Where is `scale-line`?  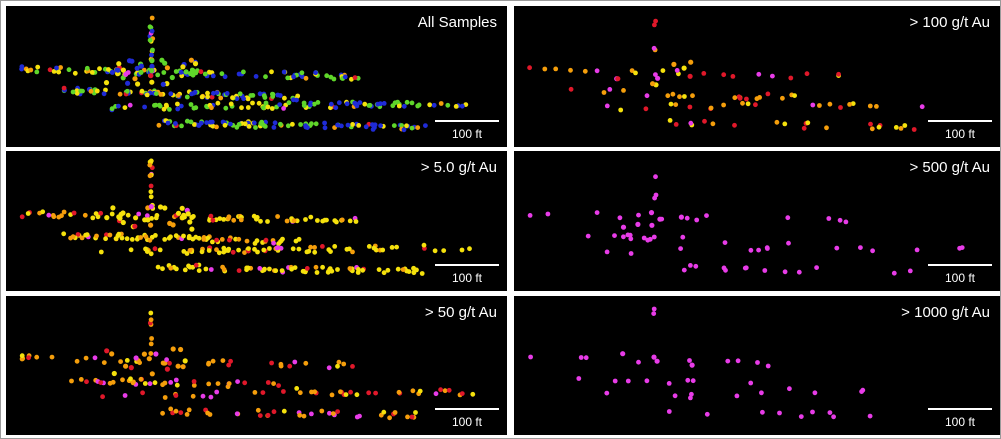 scale-line is located at coordinates (960, 409).